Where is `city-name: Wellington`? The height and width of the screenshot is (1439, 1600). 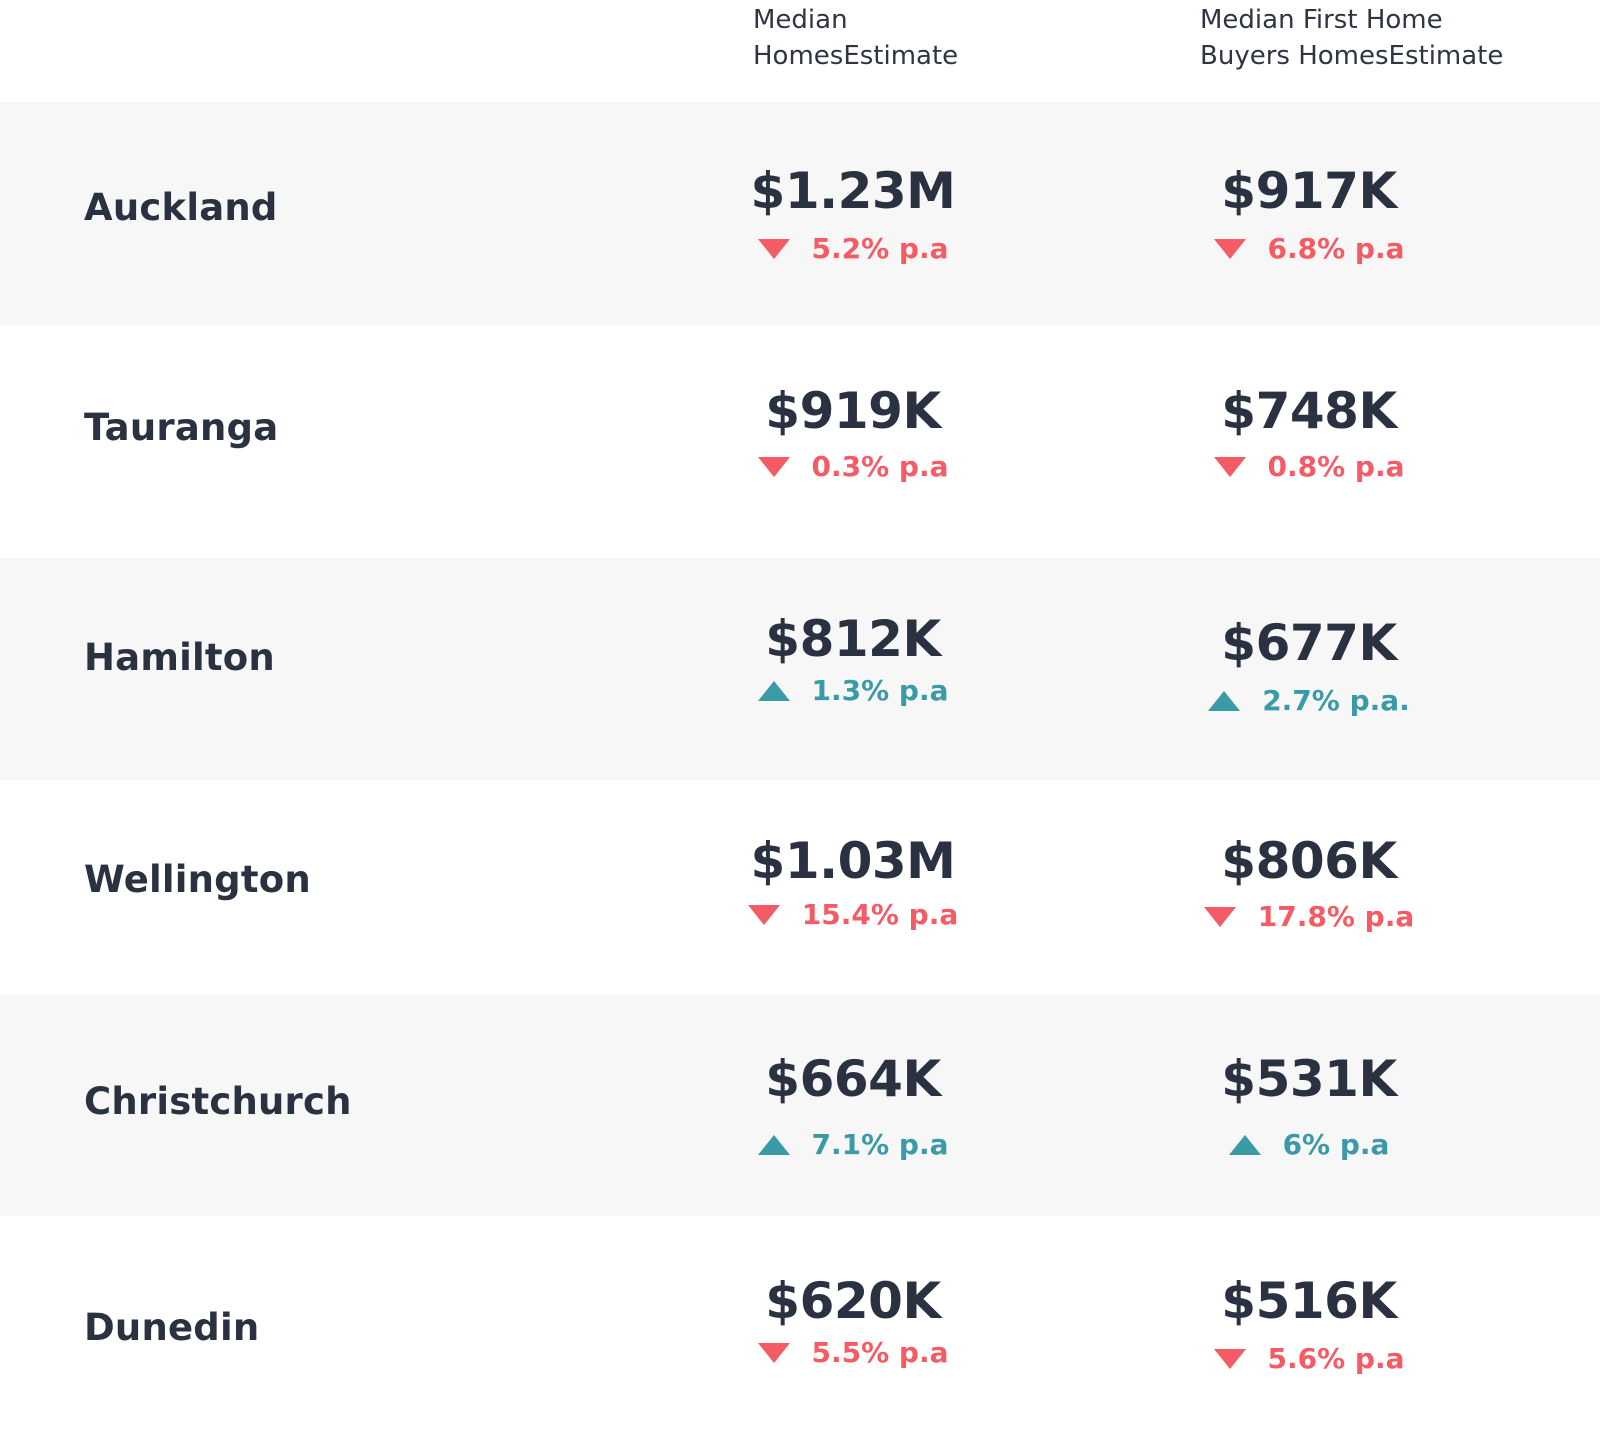 city-name: Wellington is located at coordinates (197, 879).